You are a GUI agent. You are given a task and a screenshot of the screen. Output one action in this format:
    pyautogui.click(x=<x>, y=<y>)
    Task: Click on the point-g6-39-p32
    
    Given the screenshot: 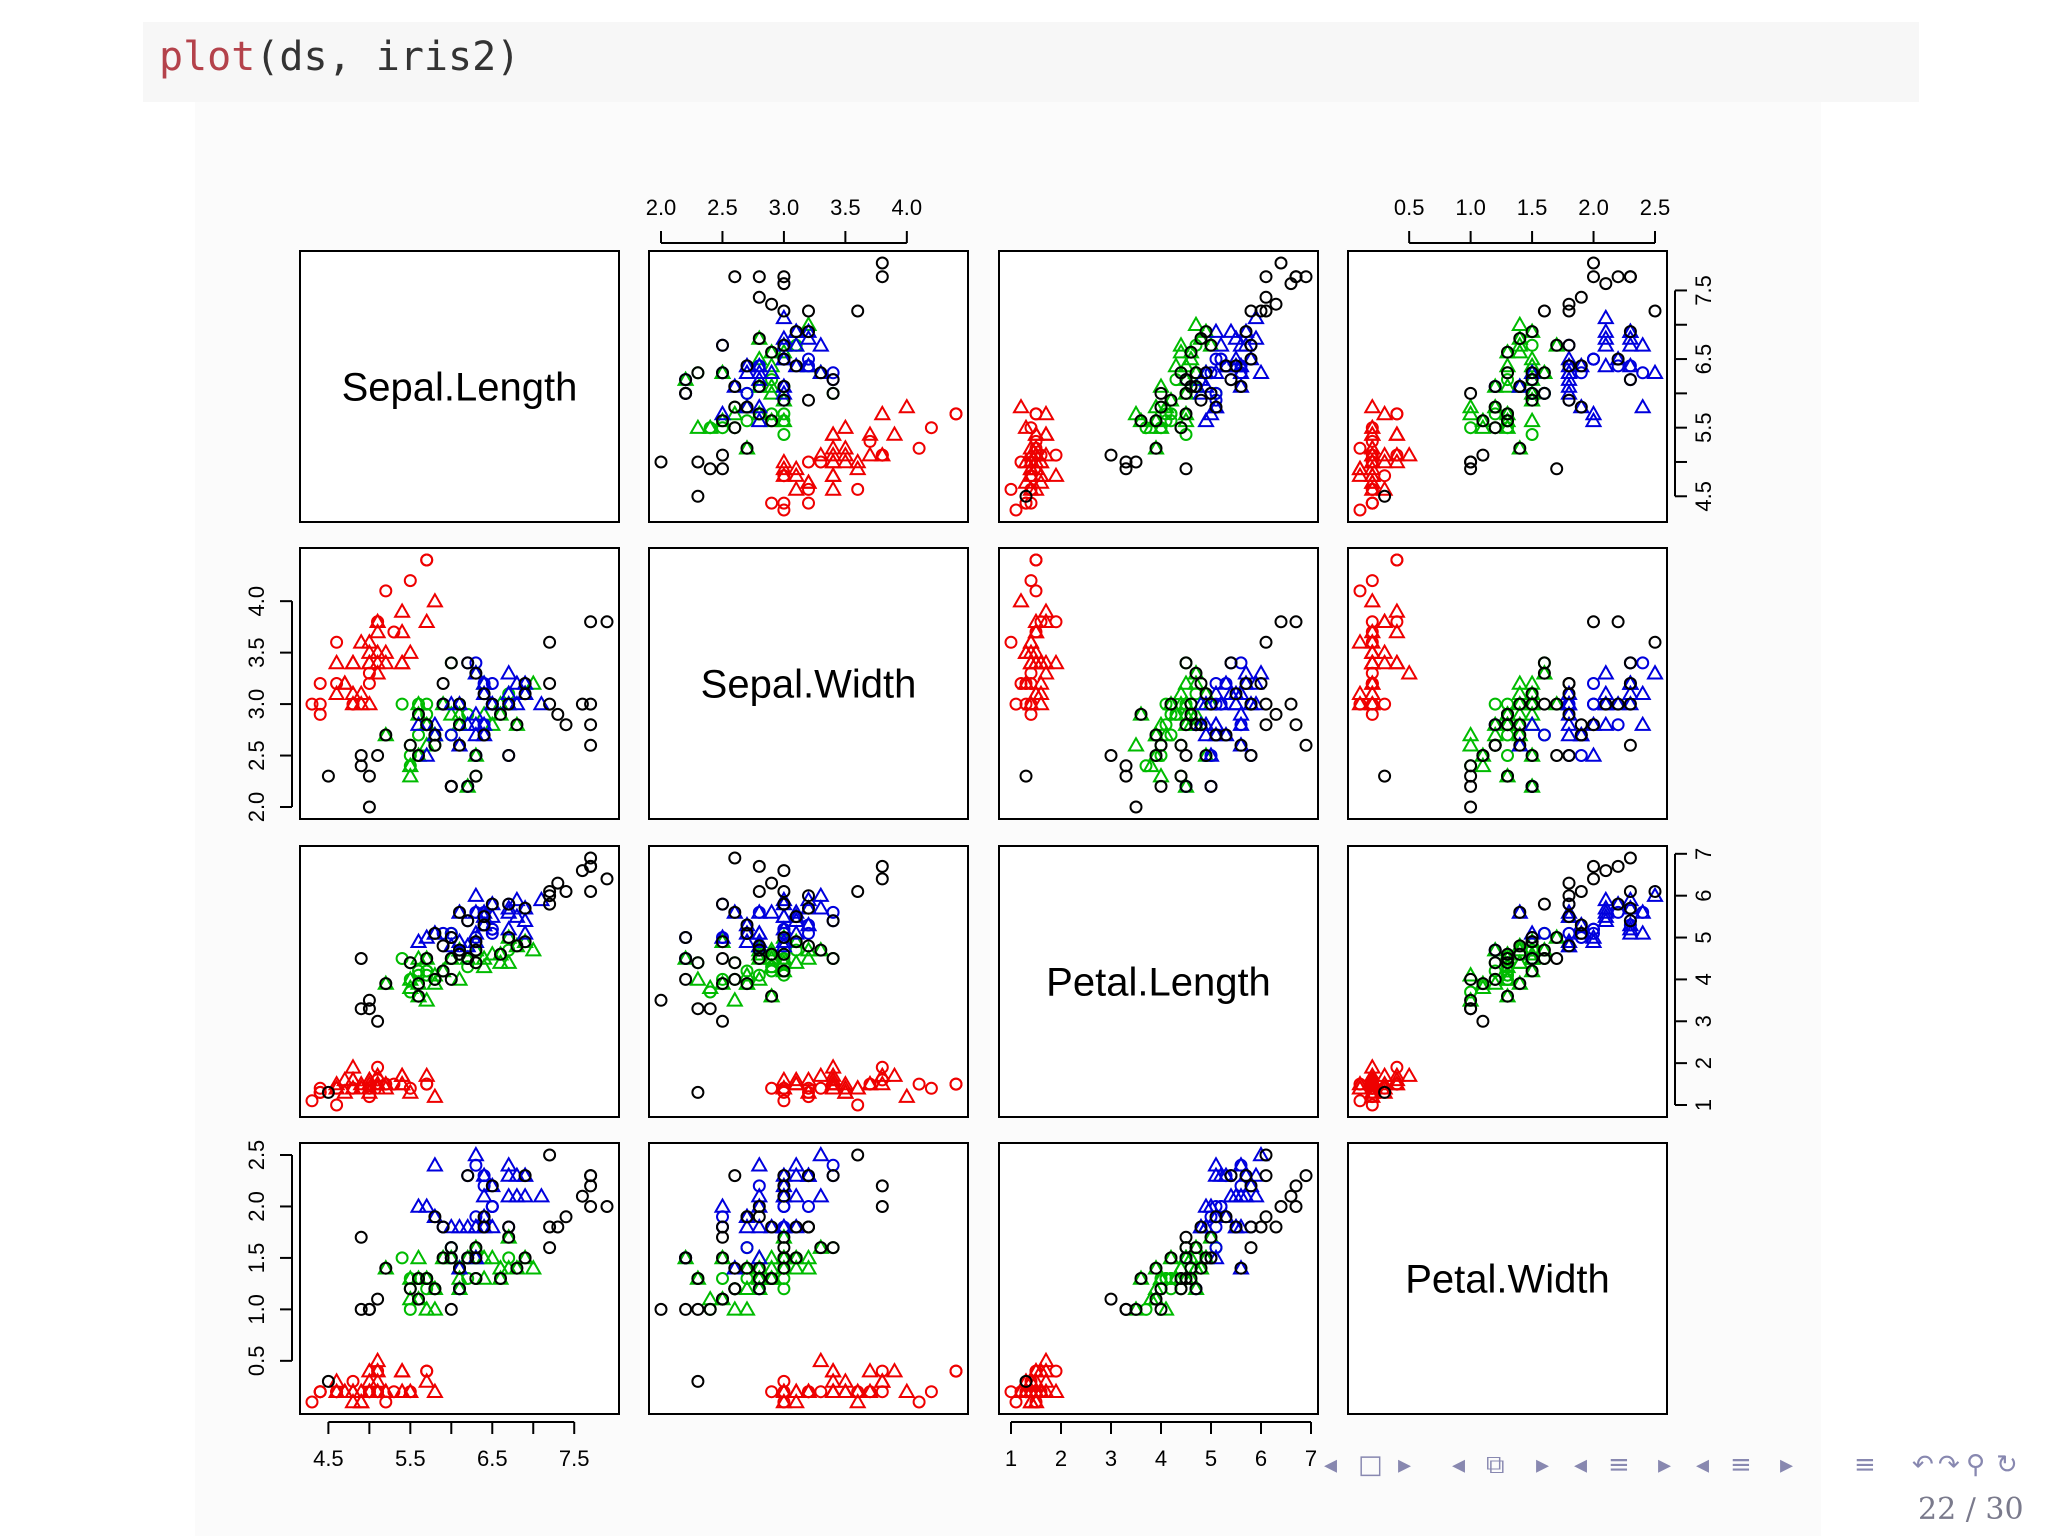 What is the action you would take?
    pyautogui.click(x=1191, y=1278)
    